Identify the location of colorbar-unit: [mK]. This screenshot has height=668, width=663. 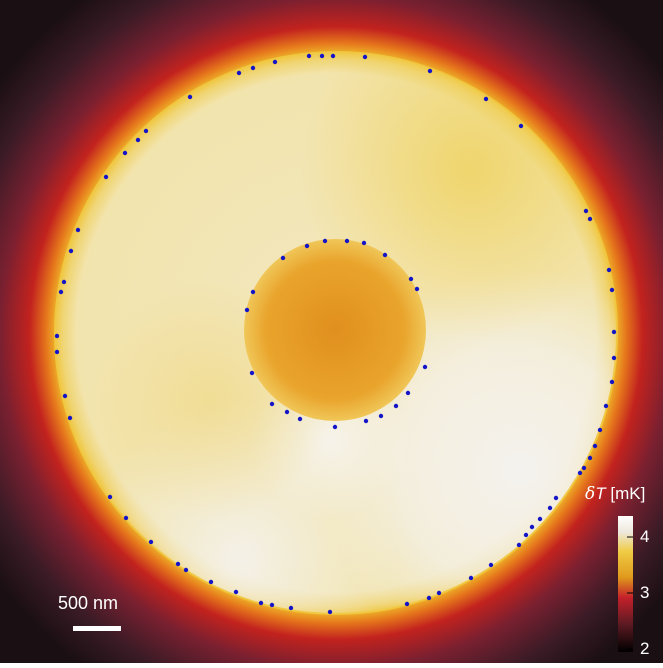
(628, 493).